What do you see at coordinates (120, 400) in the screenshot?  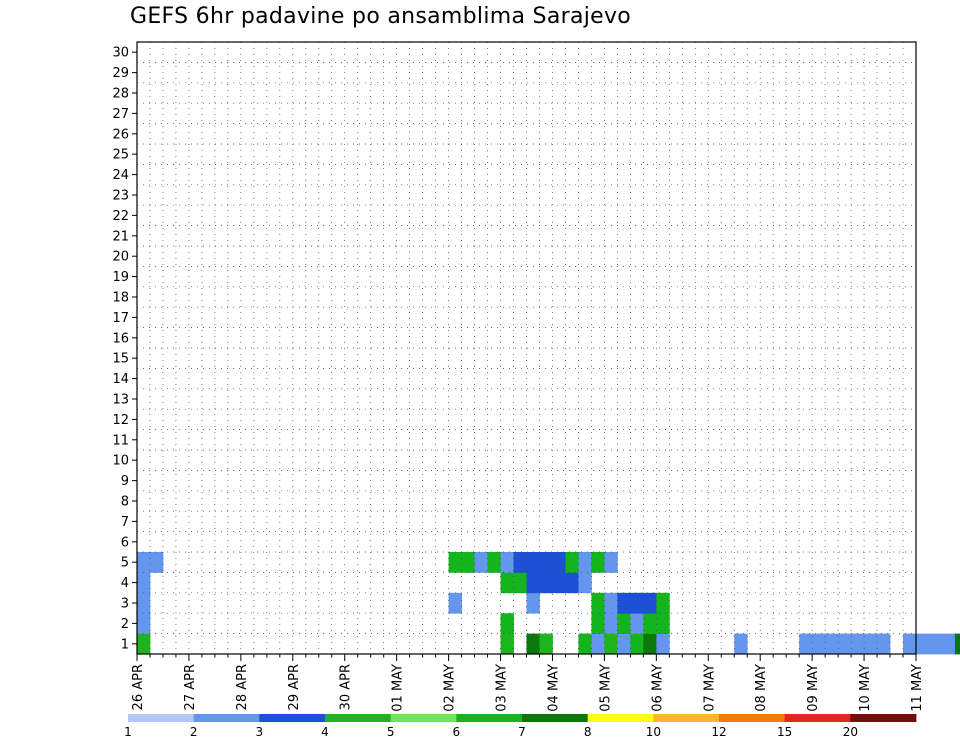 I see `y-tick-label: 13` at bounding box center [120, 400].